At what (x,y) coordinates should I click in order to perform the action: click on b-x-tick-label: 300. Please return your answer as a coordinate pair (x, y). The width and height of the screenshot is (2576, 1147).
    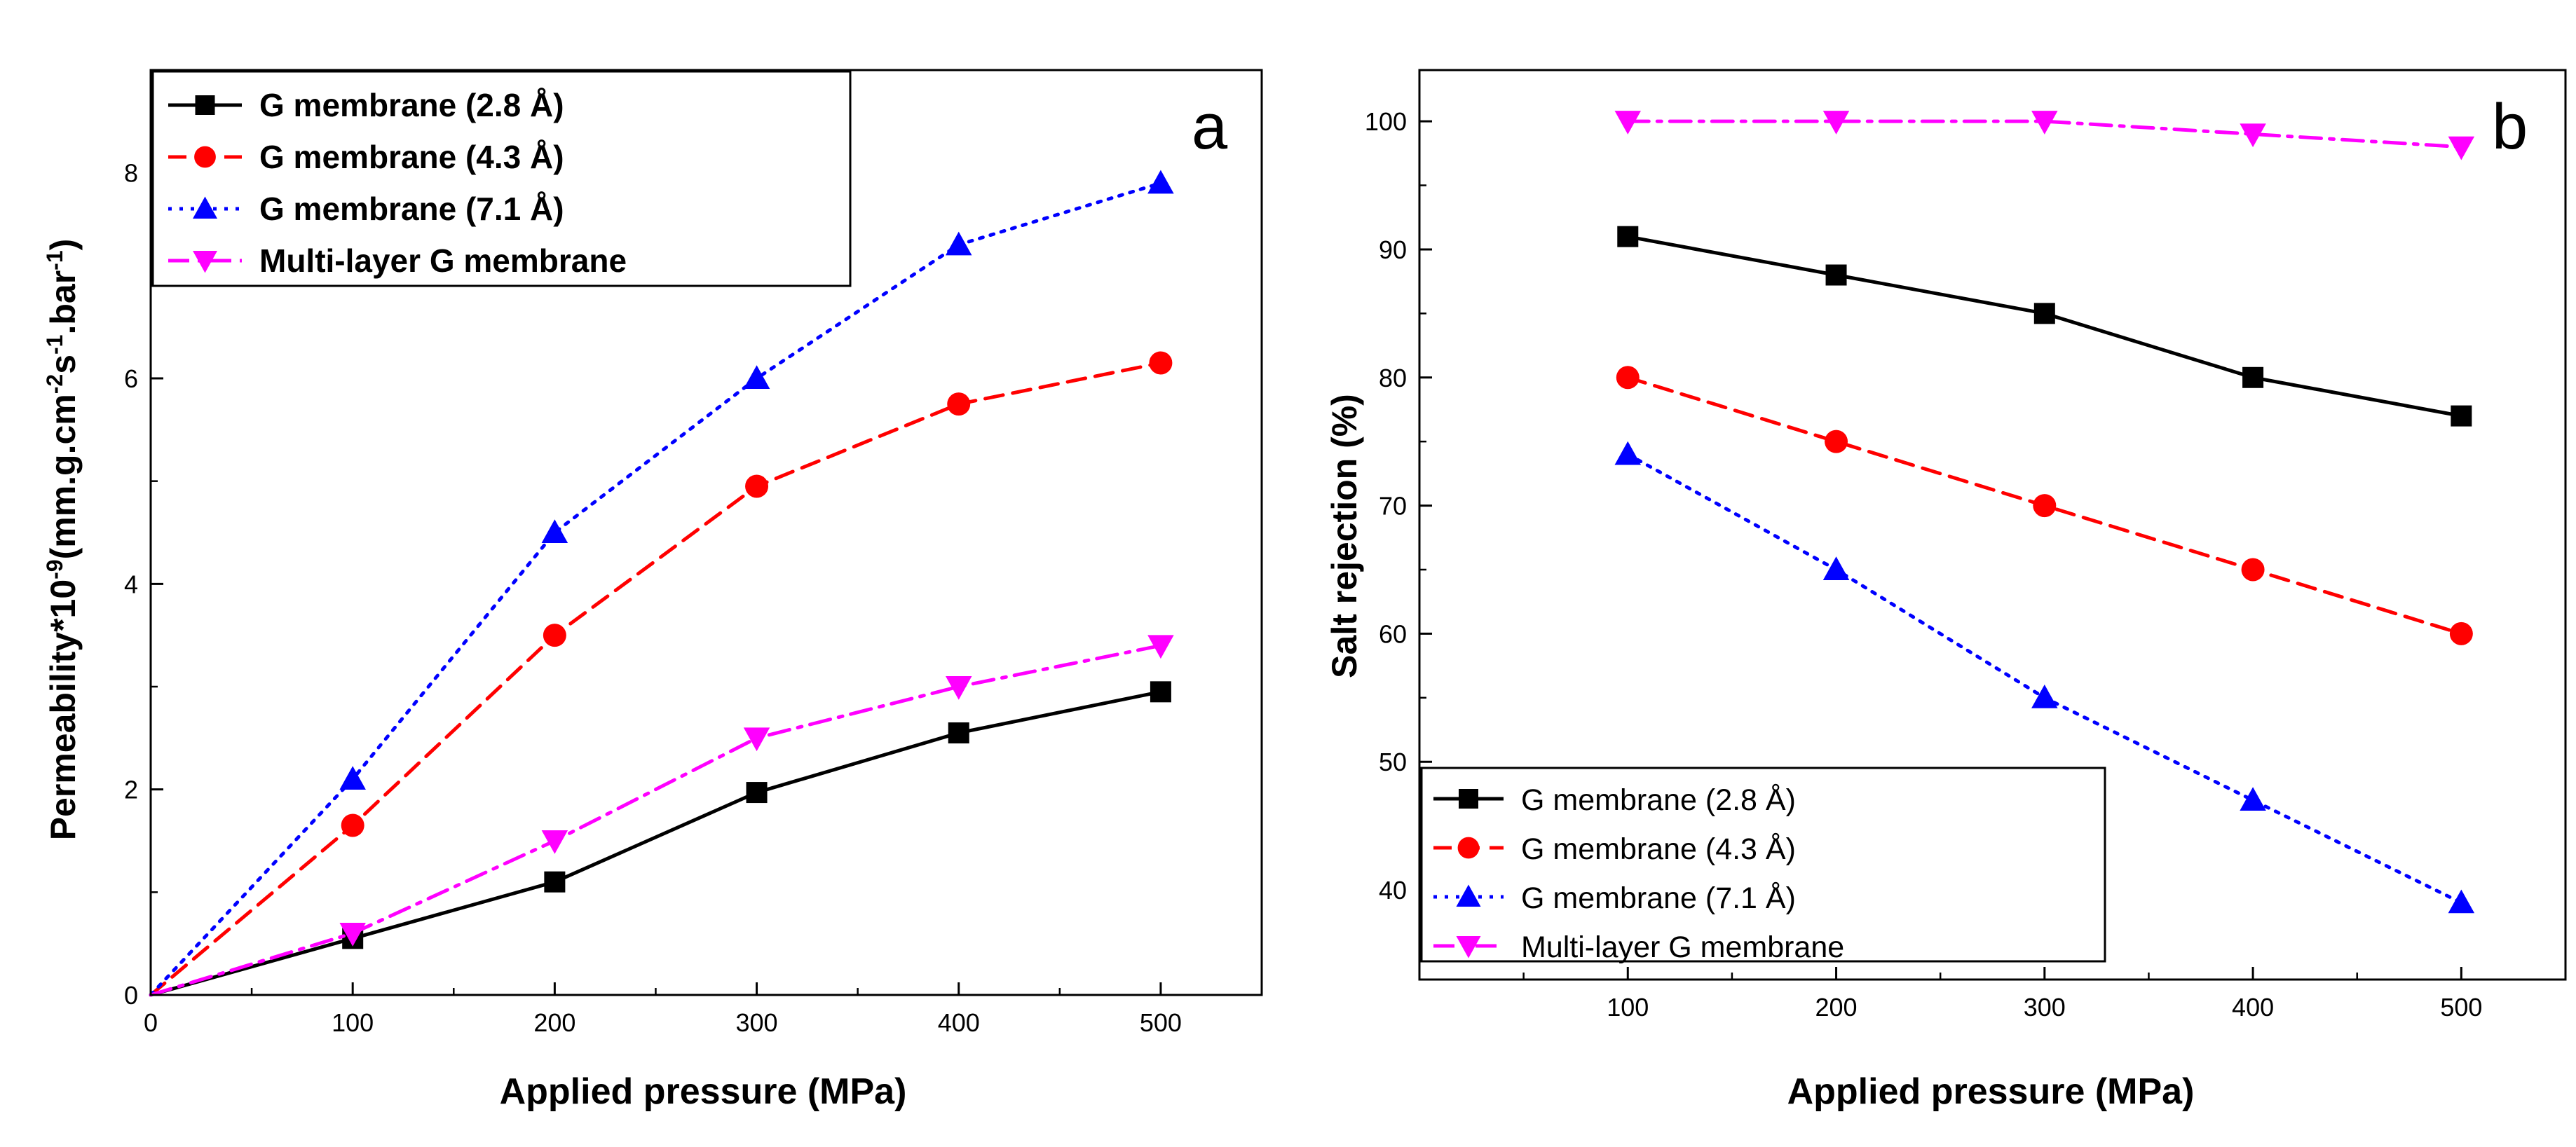
    Looking at the image, I should click on (2045, 1008).